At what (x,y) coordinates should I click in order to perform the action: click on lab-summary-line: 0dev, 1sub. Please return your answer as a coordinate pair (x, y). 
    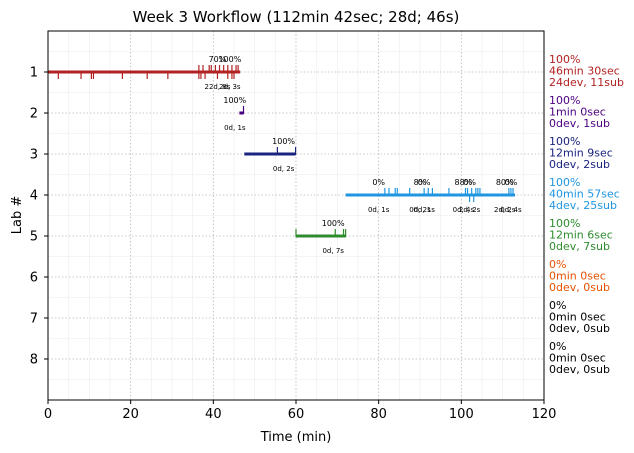
    Looking at the image, I should click on (579, 123).